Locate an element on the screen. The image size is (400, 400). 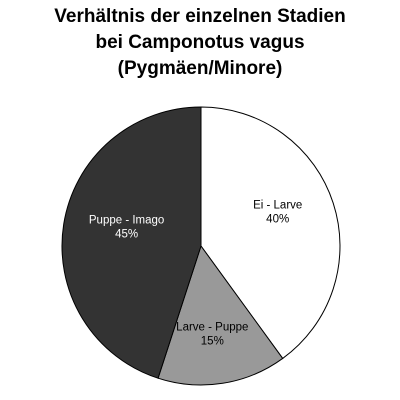
chart-title-line-1: Verhältnis der einzelnen Stadien is located at coordinates (200, 16).